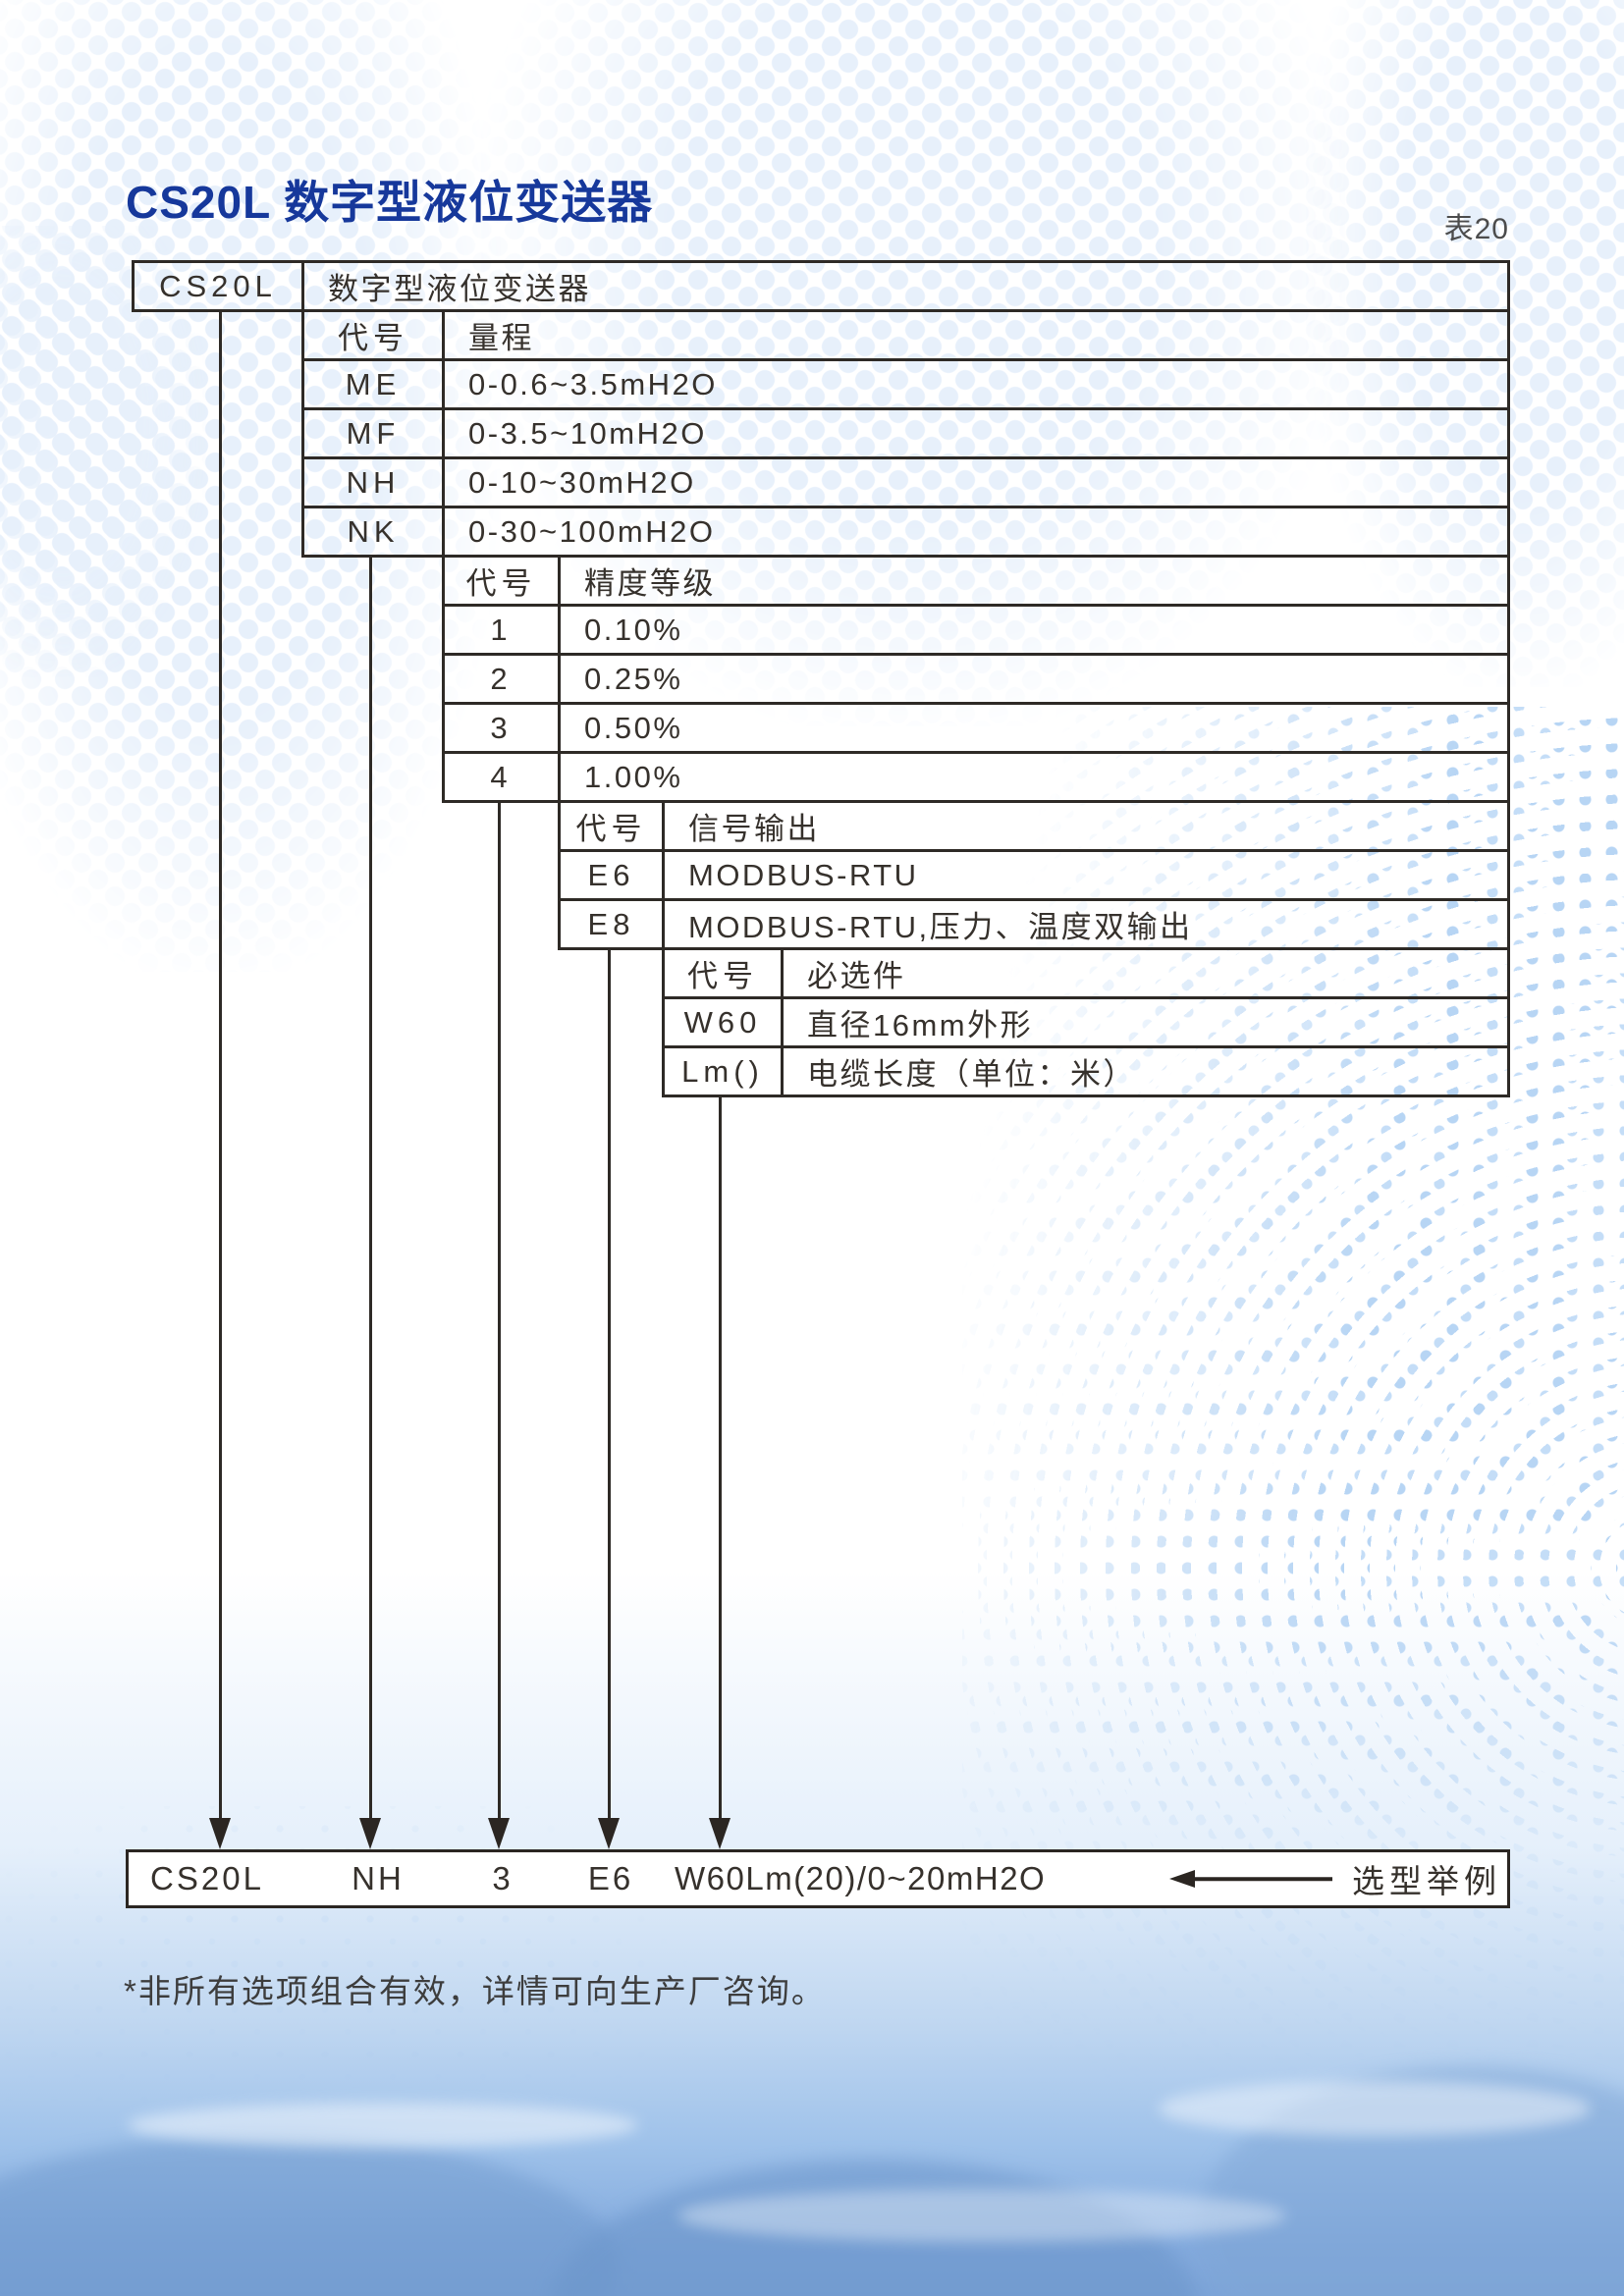 The image size is (1624, 2296). Describe the element at coordinates (905, 384) in the screenshot. I see `table-row: ME 0-0.6~3.5mH2O` at that location.